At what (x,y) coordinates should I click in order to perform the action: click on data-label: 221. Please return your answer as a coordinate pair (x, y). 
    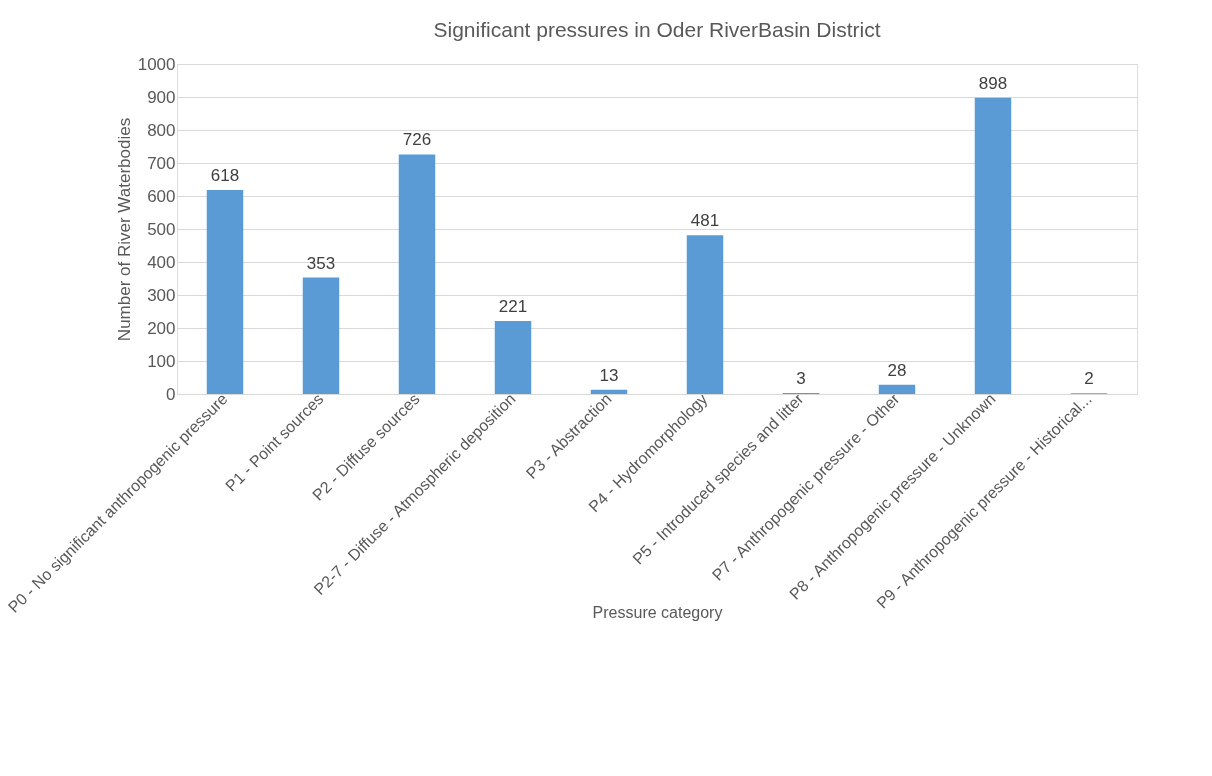
    Looking at the image, I should click on (513, 307).